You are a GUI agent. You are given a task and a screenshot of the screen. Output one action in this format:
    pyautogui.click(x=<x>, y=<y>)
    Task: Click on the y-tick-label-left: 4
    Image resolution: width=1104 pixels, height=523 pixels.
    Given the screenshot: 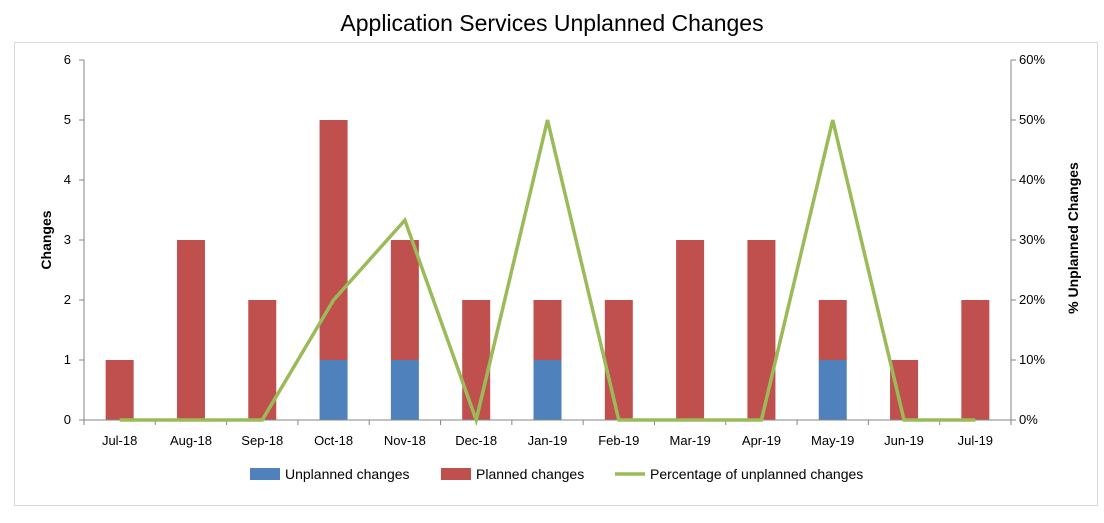 What is the action you would take?
    pyautogui.click(x=67, y=179)
    